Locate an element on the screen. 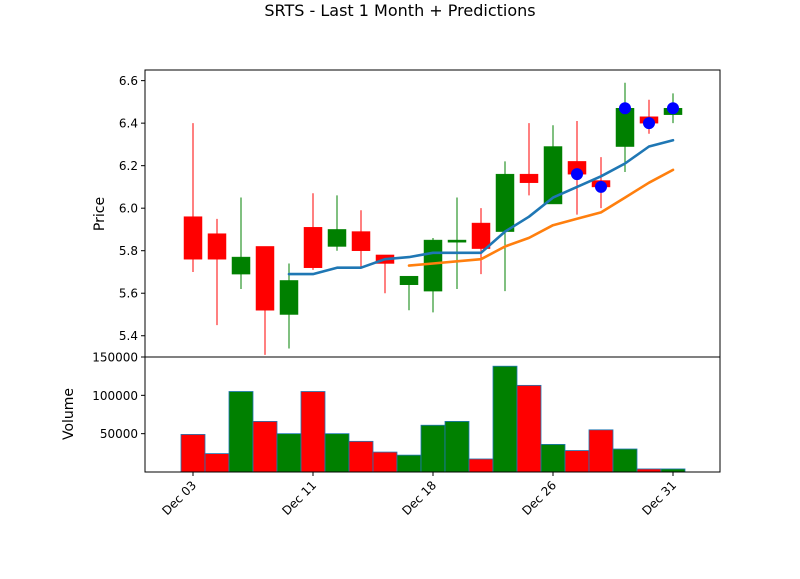 Image resolution: width=800 pixels, height=579 pixels. volume-tick-label: 50000 is located at coordinates (119, 434).